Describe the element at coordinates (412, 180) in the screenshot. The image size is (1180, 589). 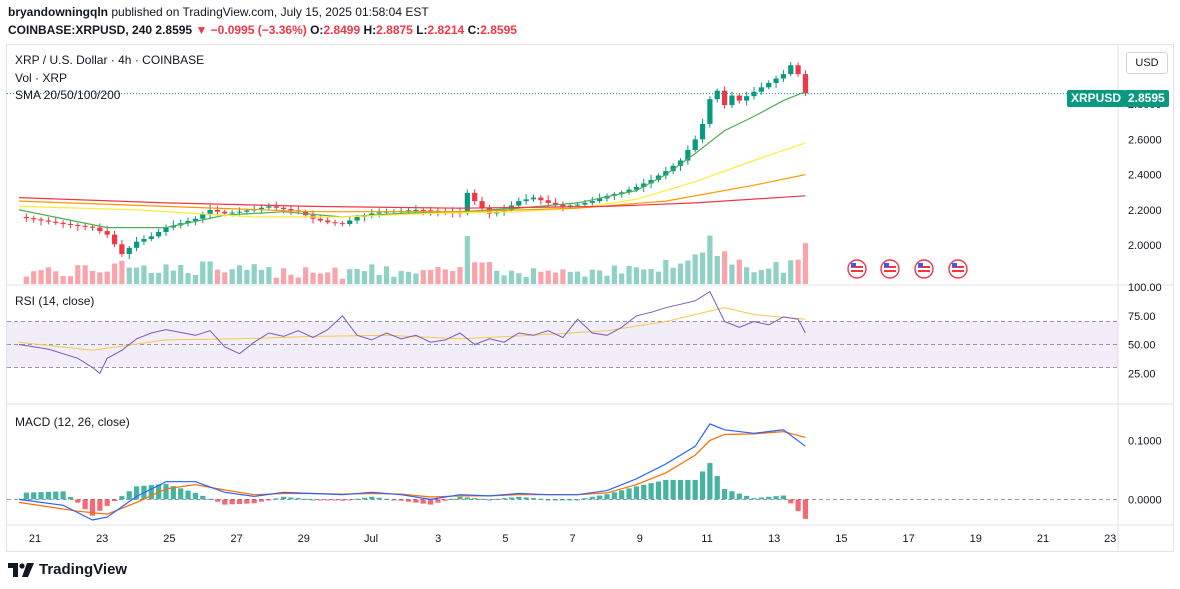
I see `sma-line` at that location.